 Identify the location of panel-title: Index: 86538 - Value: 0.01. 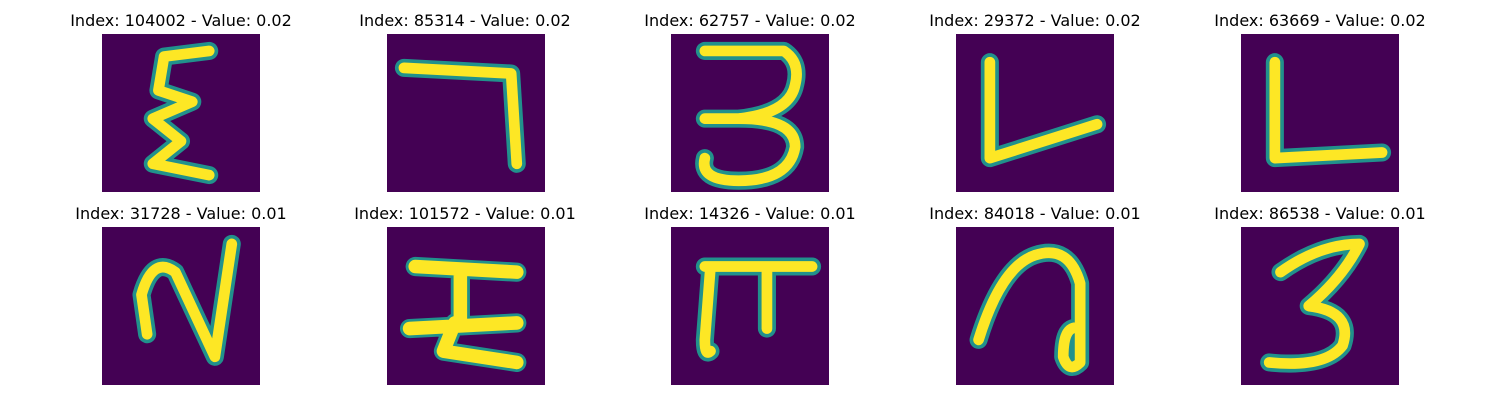
(1320, 213).